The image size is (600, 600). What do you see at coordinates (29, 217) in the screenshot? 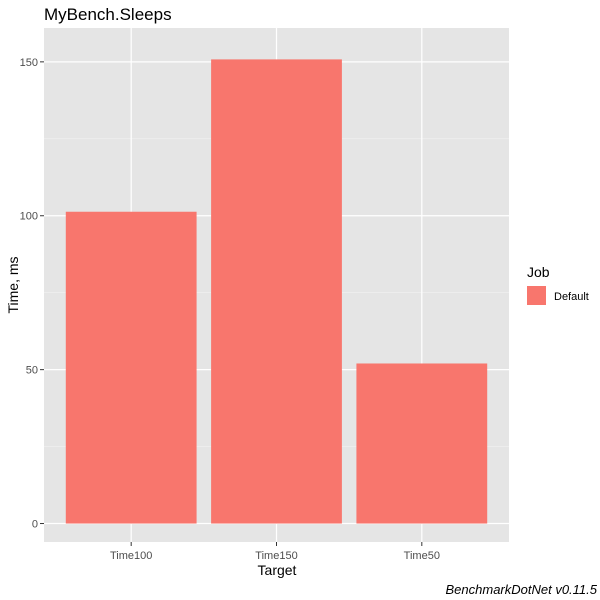
I see `y-tick-label: 100` at bounding box center [29, 217].